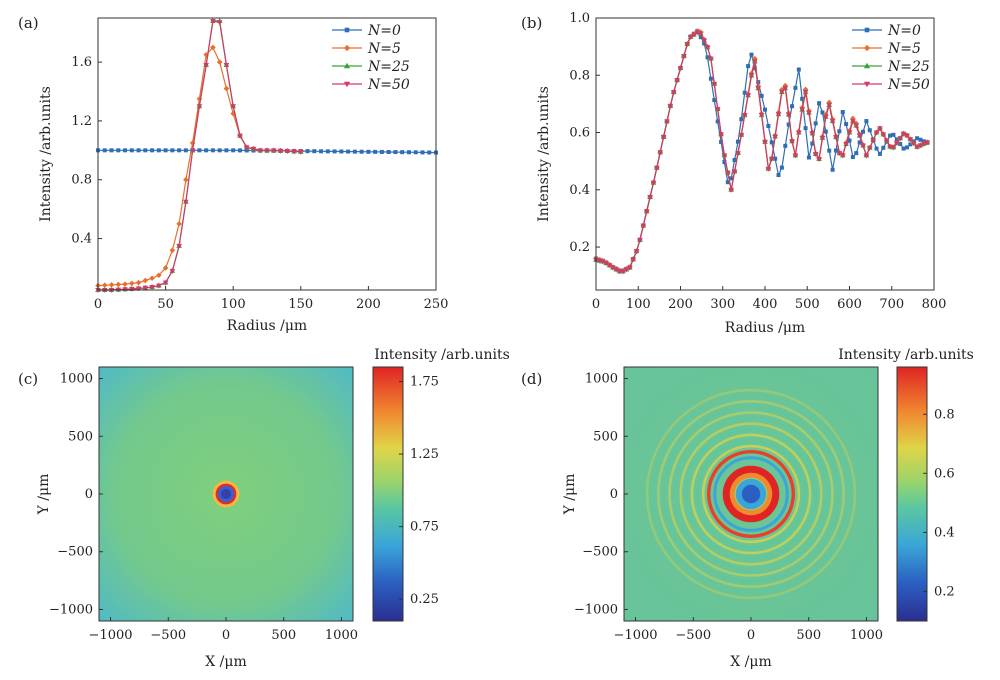  Describe the element at coordinates (81, 62) in the screenshot. I see `a-ytick-label-3: 1.6` at that location.